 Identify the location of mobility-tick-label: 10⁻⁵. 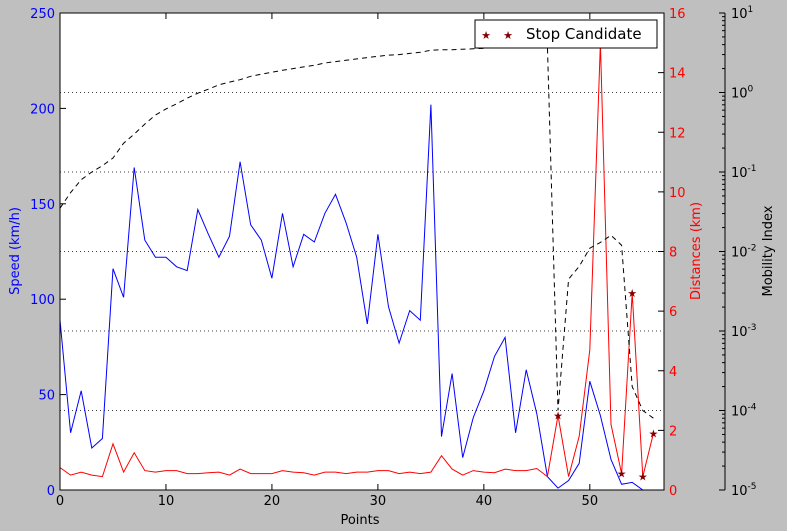
(744, 490).